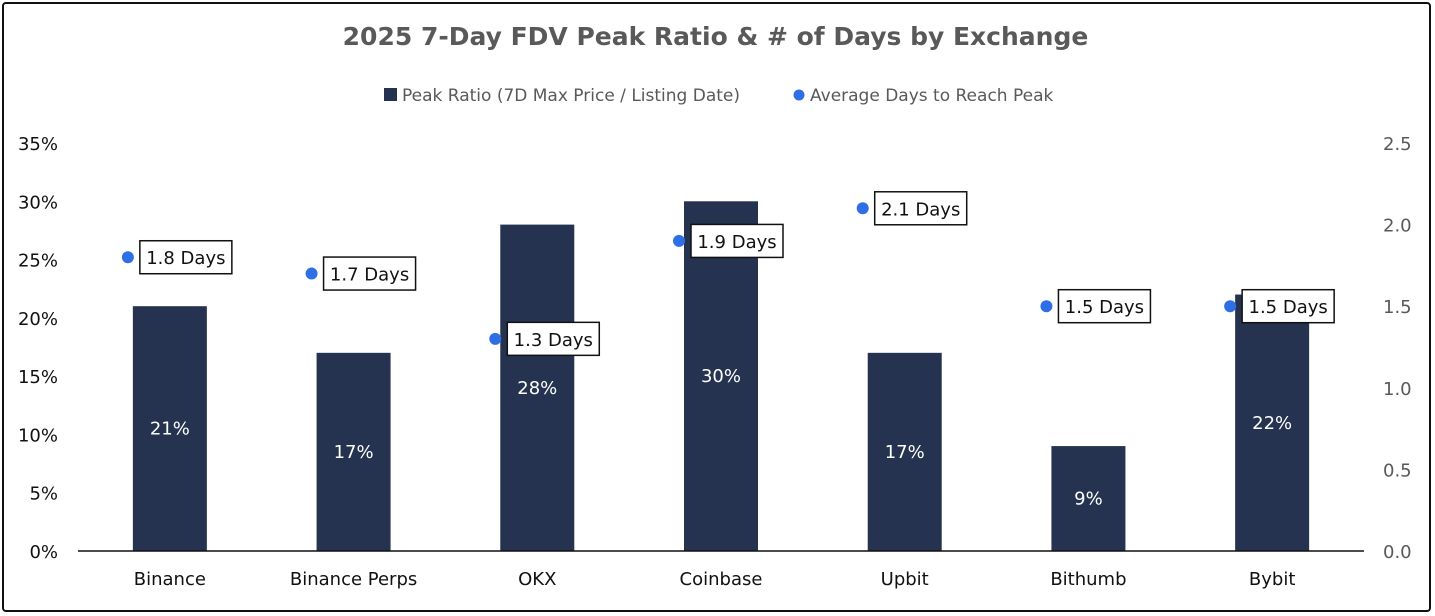 This screenshot has width=1435, height=616. I want to click on legend-label-average-days: Average Days to Reach Peak, so click(931, 96).